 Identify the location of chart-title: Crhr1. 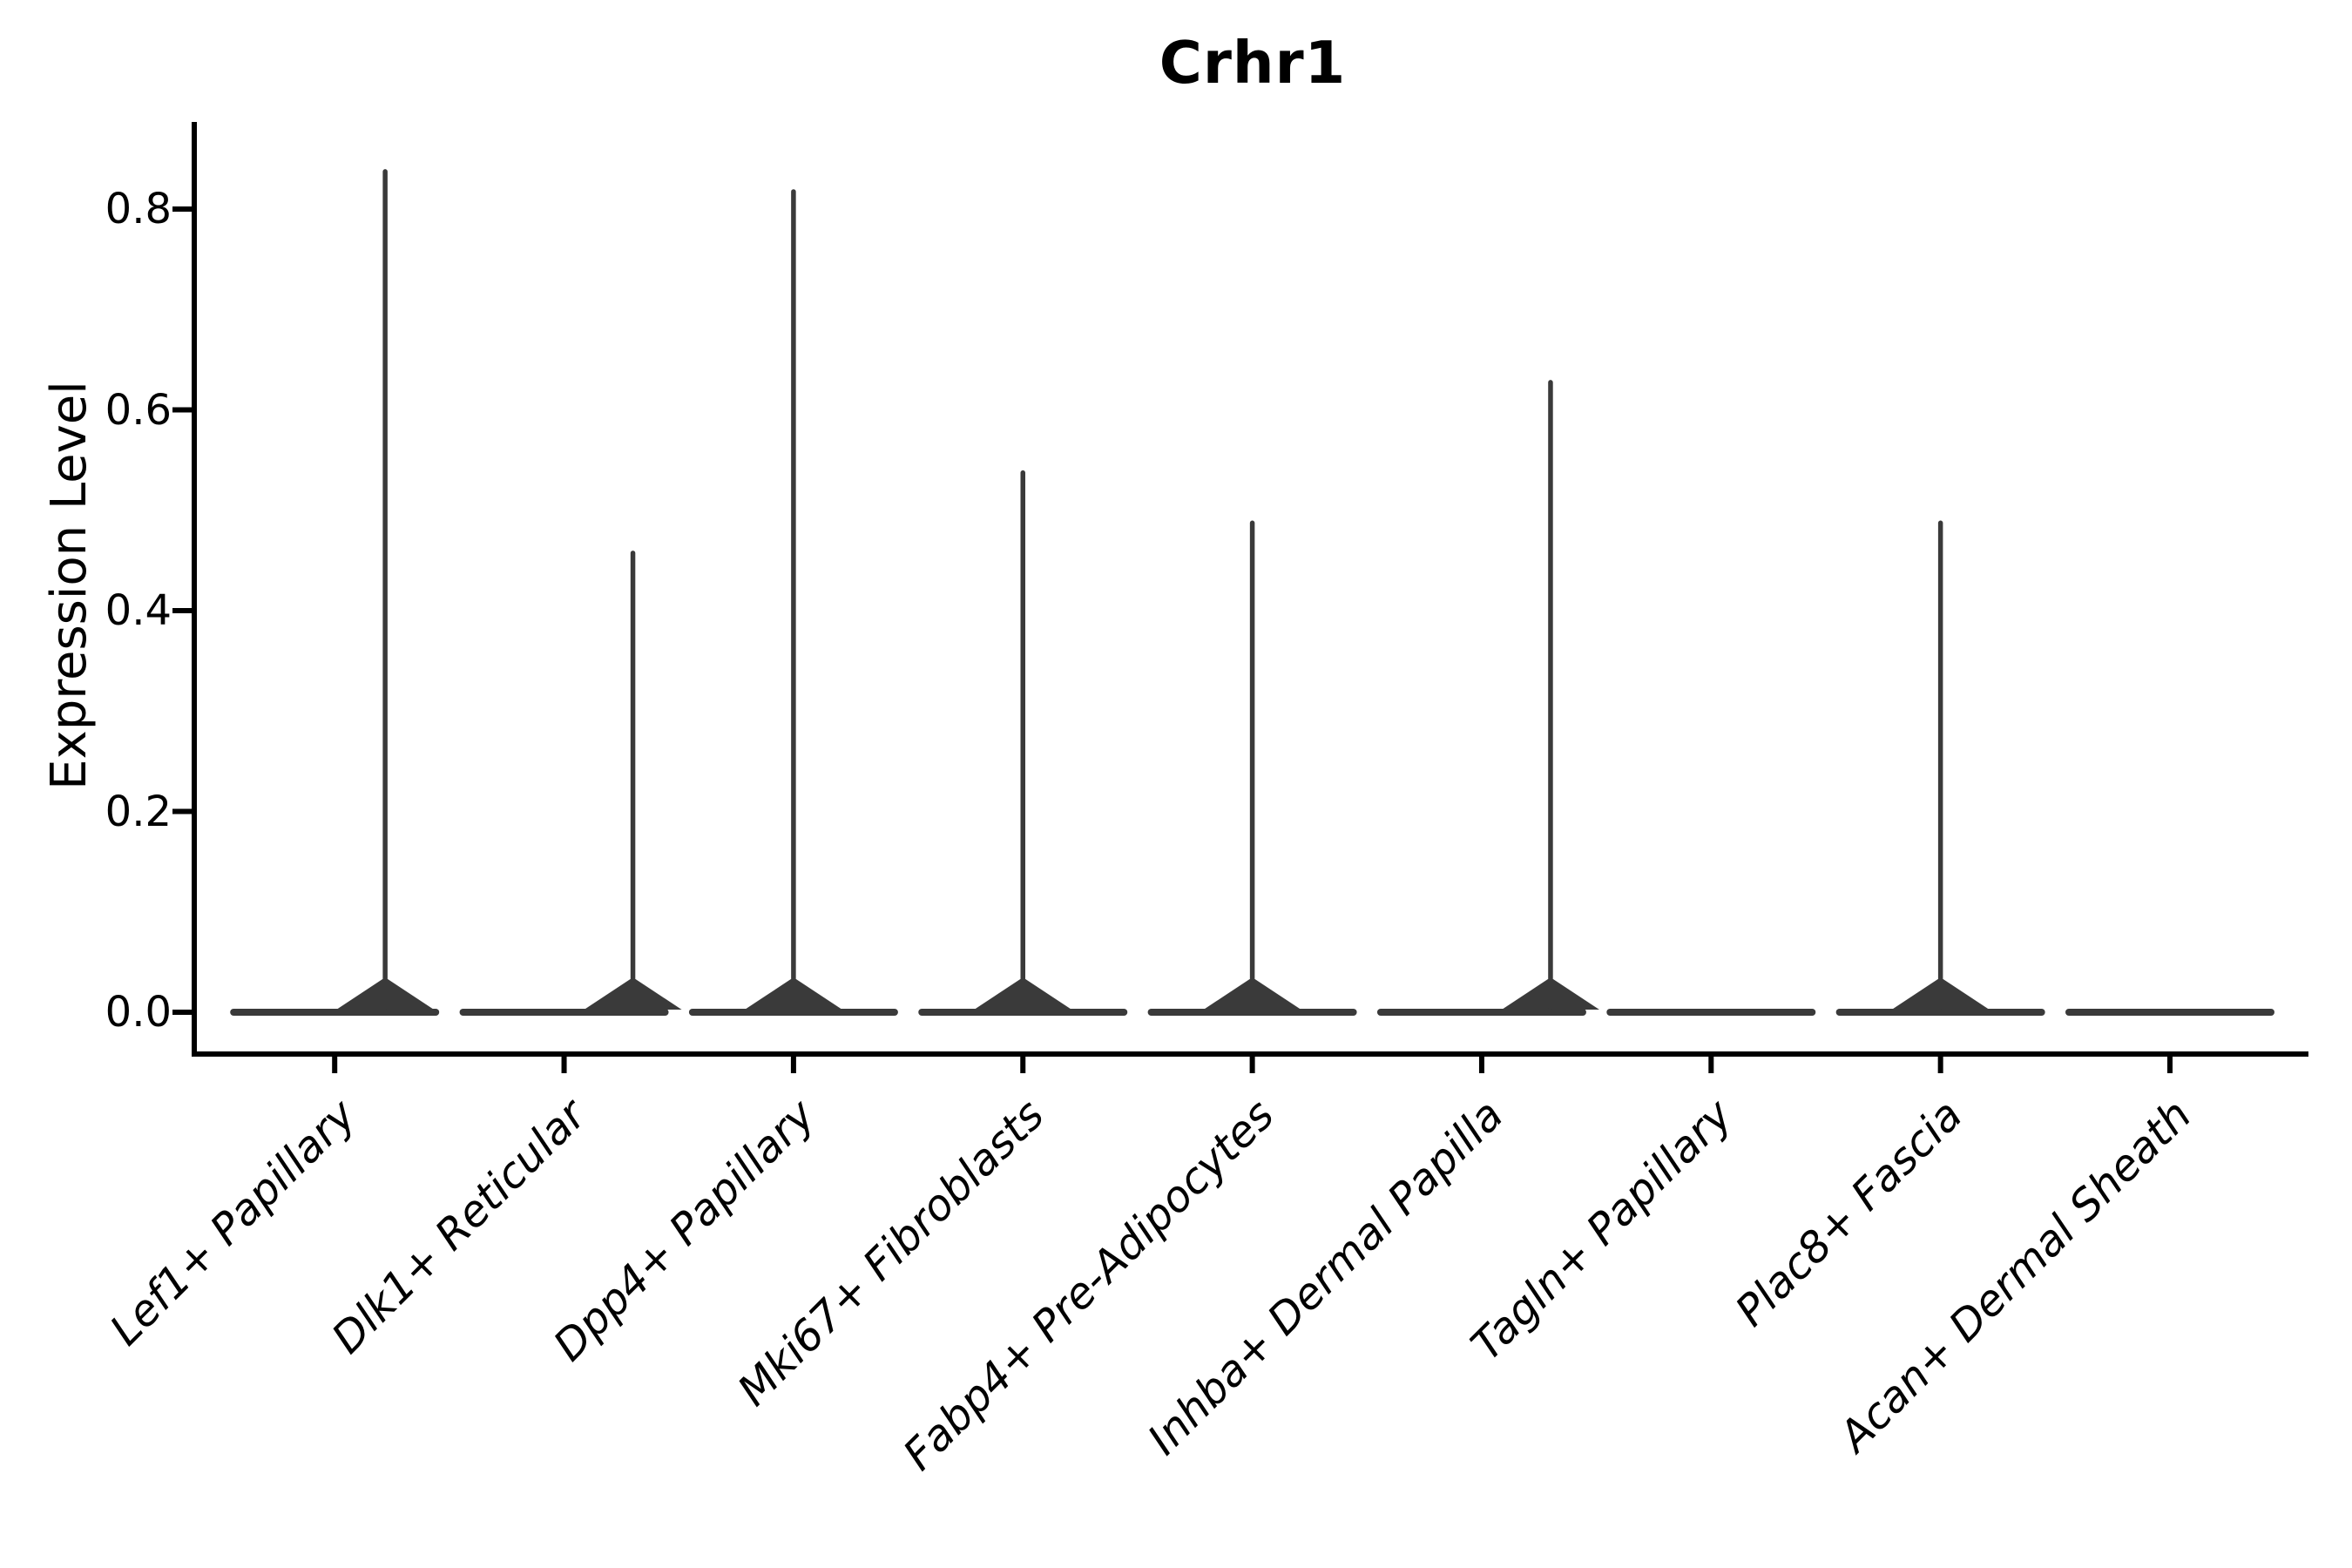
(1253, 63).